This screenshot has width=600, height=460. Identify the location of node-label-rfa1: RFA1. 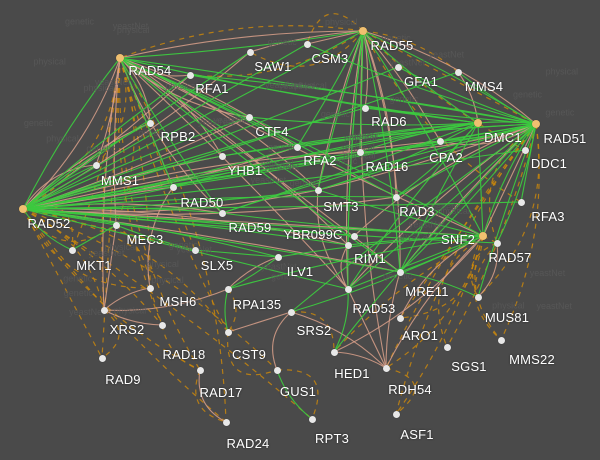
(212, 88).